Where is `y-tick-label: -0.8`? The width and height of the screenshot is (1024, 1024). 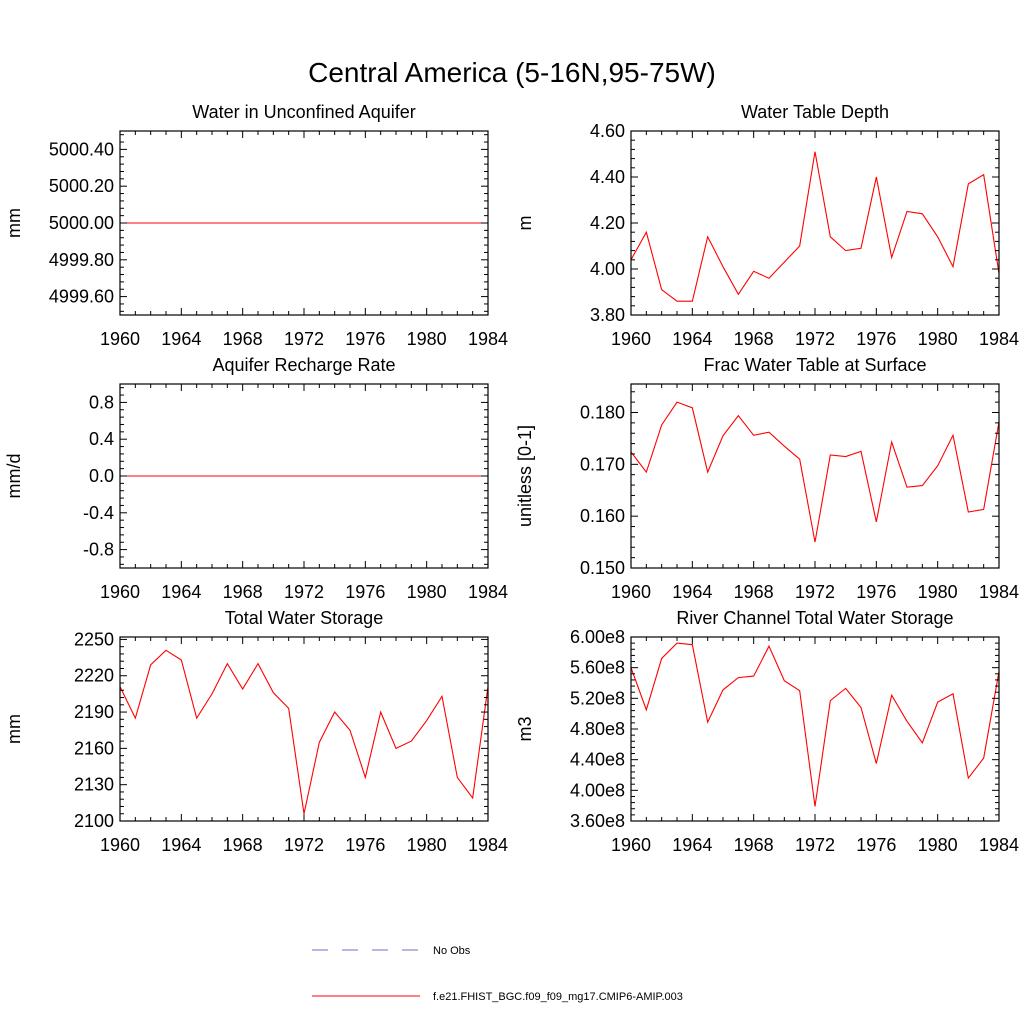
y-tick-label: -0.8 is located at coordinates (98, 550).